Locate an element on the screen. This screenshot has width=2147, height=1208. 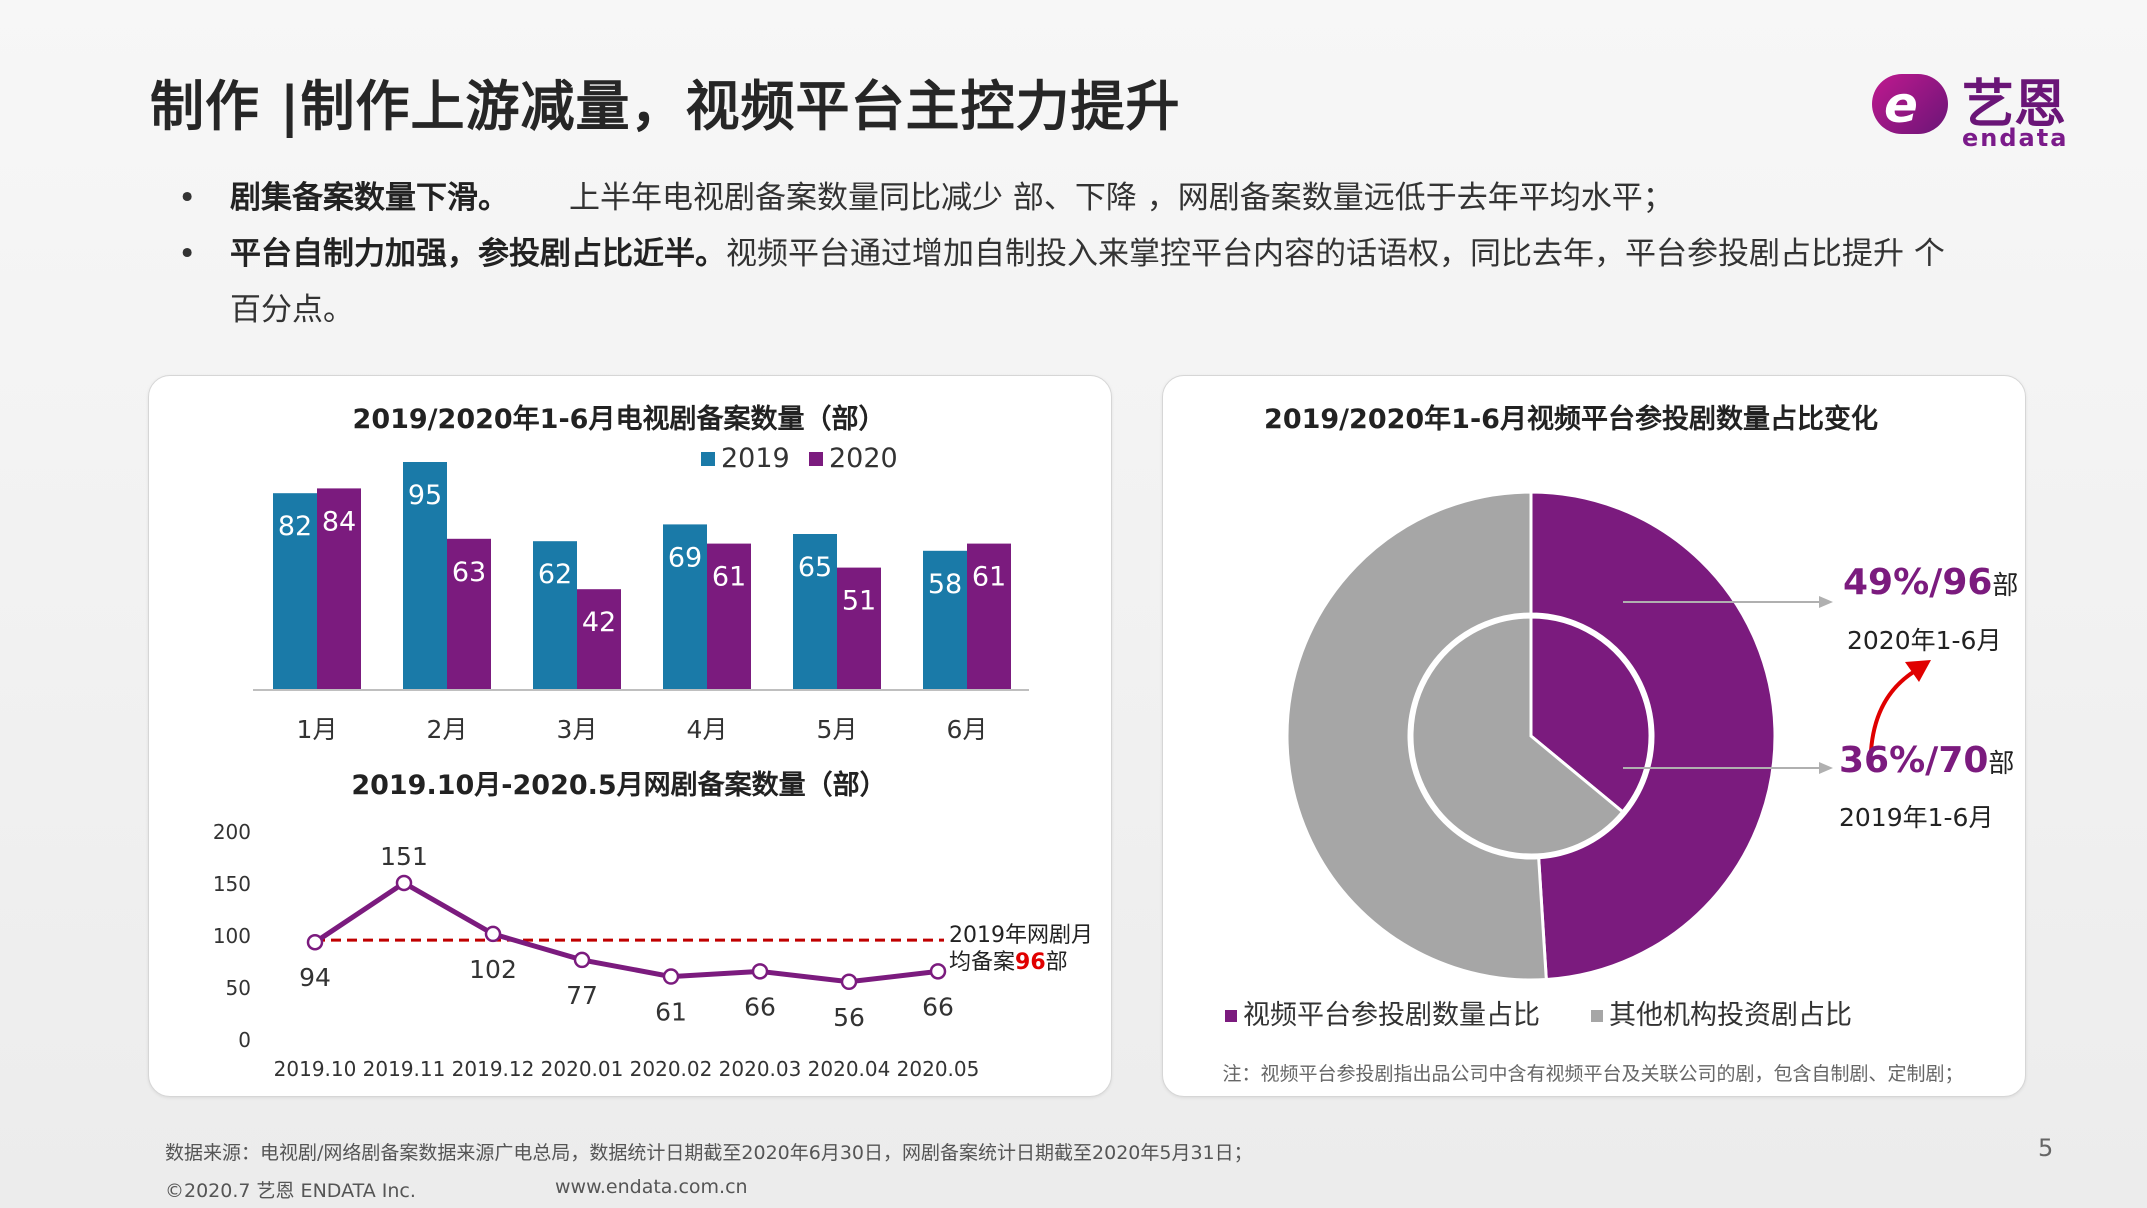
bar-value-2020-1: 84 is located at coordinates (339, 521).